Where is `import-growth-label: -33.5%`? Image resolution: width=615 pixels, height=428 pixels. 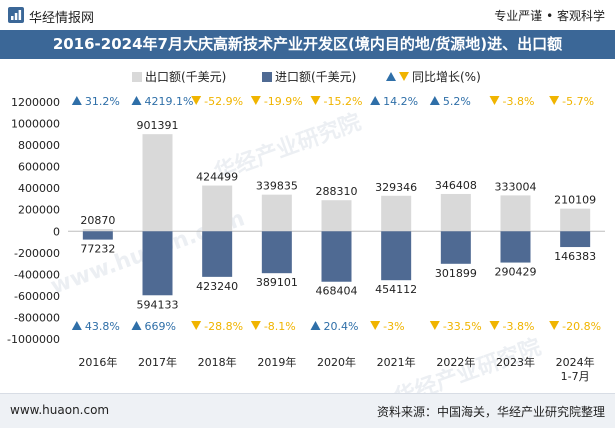 import-growth-label: -33.5% is located at coordinates (462, 326).